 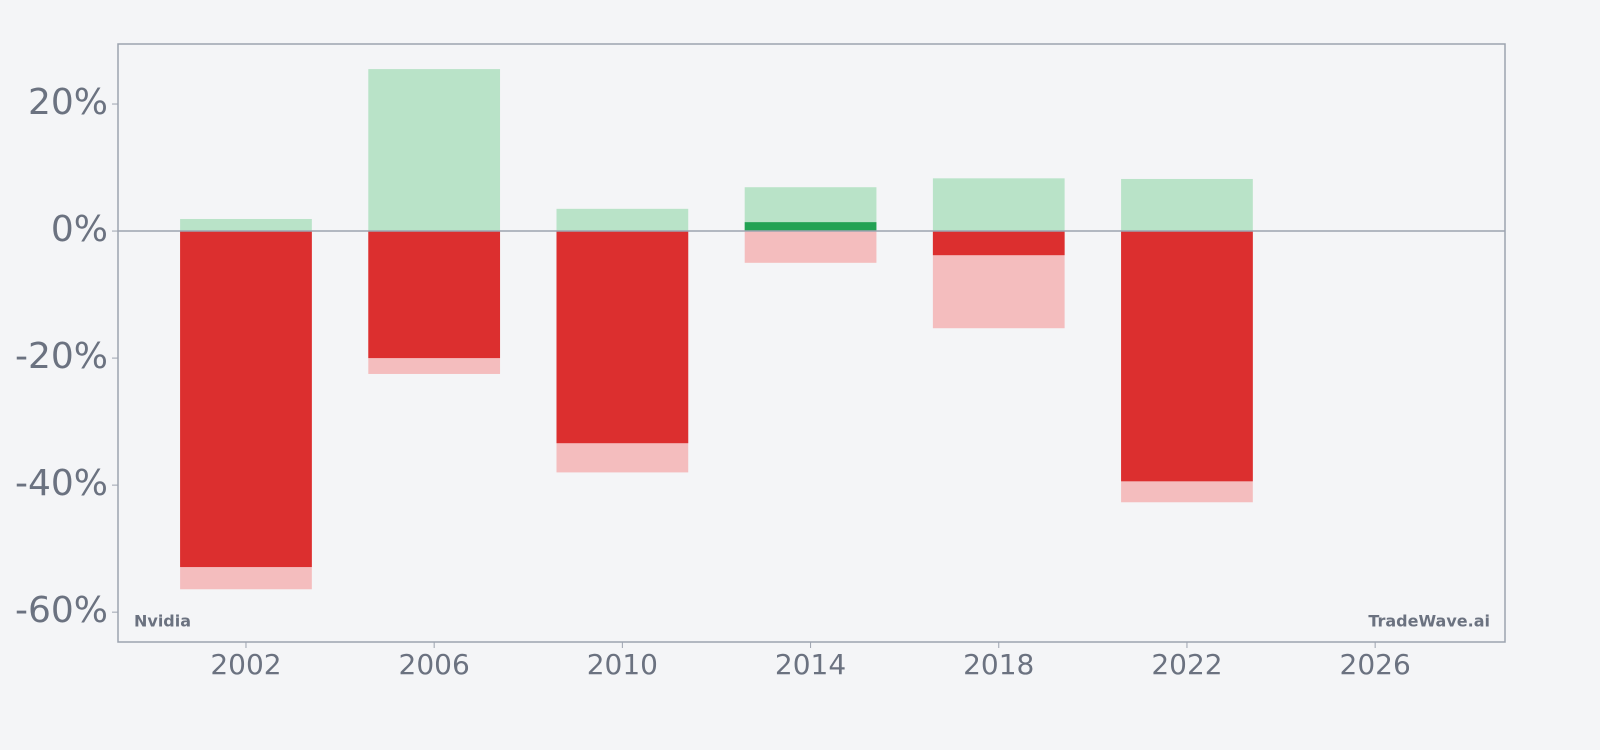 What do you see at coordinates (61, 610) in the screenshot?
I see `y-tick-label: -60%` at bounding box center [61, 610].